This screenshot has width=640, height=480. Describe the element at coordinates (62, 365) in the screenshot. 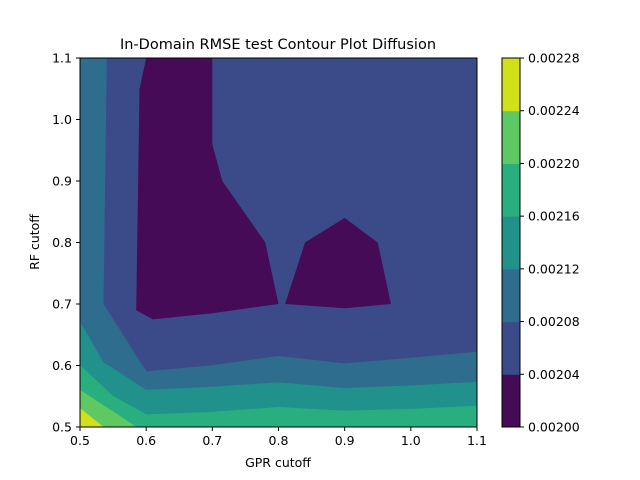

I see `y-tick-label: 0.6` at that location.